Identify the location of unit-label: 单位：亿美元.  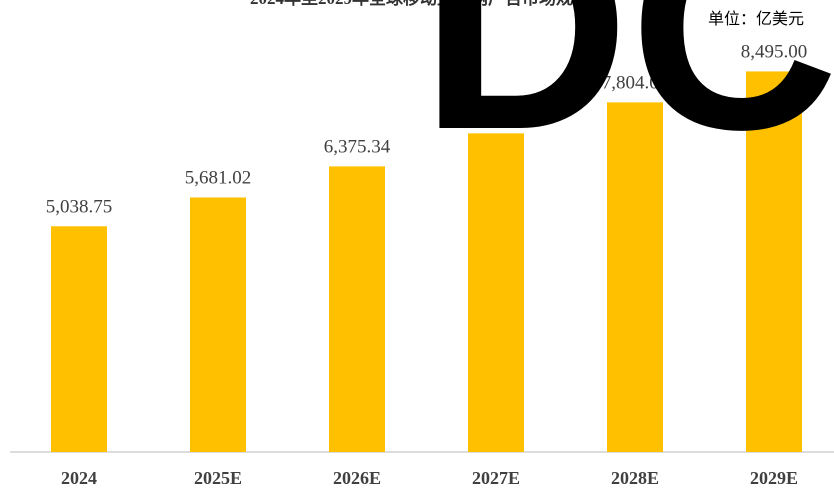
(756, 19).